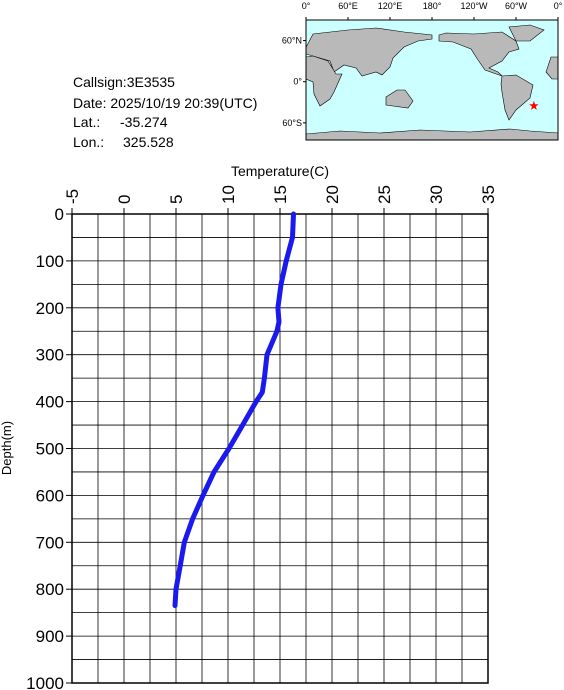  Describe the element at coordinates (124, 82) in the screenshot. I see `callsign: Callsign:3E3535` at that location.